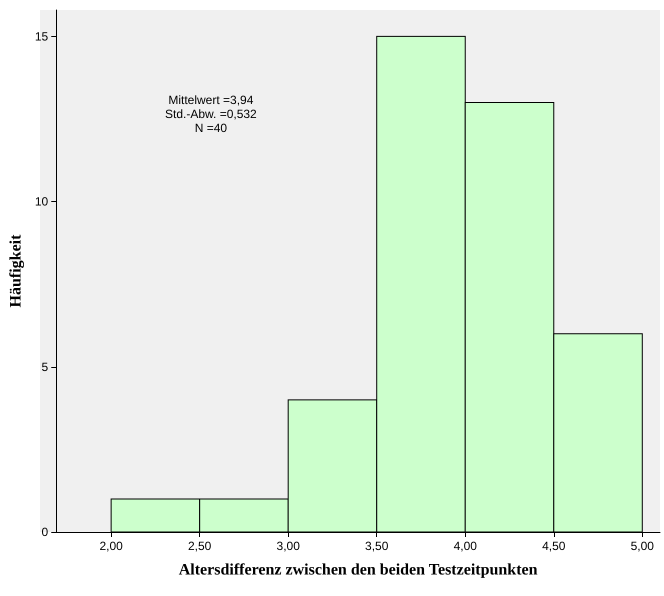 The image size is (664, 596). Describe the element at coordinates (41, 36) in the screenshot. I see `y-tick-label: 15` at that location.